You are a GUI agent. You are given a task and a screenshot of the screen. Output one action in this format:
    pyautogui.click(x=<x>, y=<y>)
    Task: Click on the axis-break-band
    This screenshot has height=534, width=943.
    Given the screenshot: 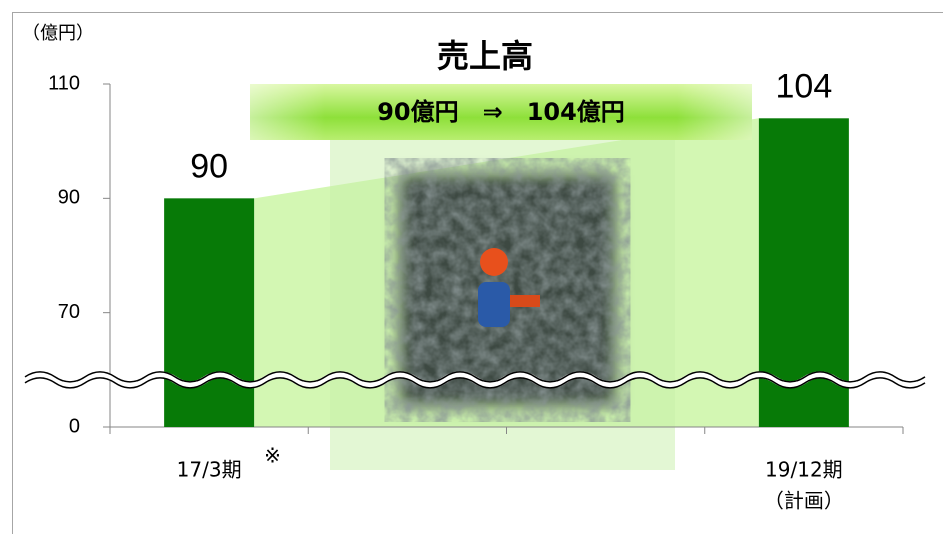 What is the action you would take?
    pyautogui.click(x=475, y=380)
    